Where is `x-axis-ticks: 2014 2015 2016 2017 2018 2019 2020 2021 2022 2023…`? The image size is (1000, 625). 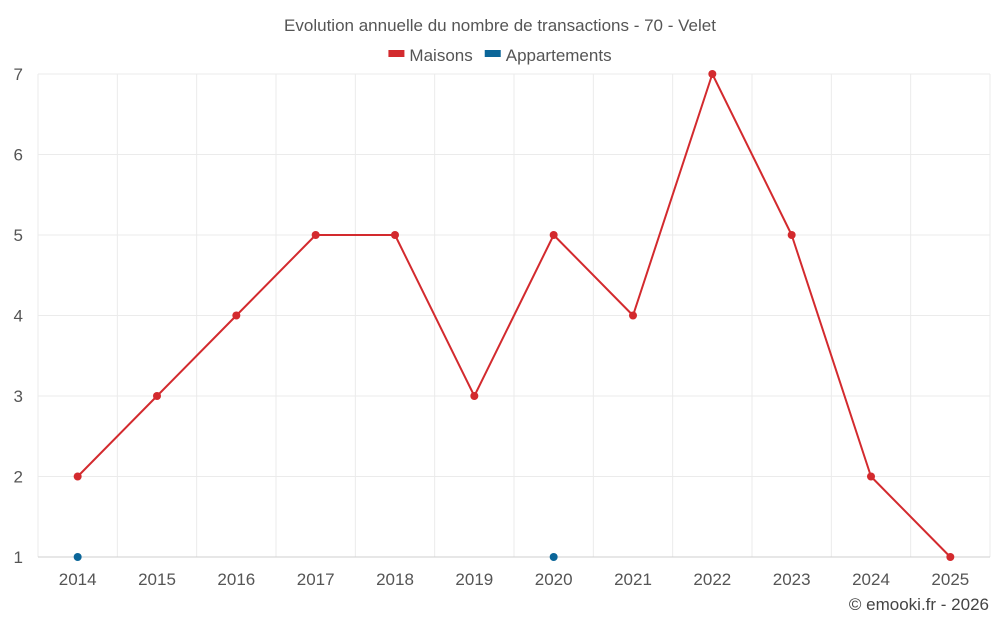
x-axis-ticks: 2014 2015 2016 2017 2018 2019 2020 2021 2022 2023… is located at coordinates (514, 579).